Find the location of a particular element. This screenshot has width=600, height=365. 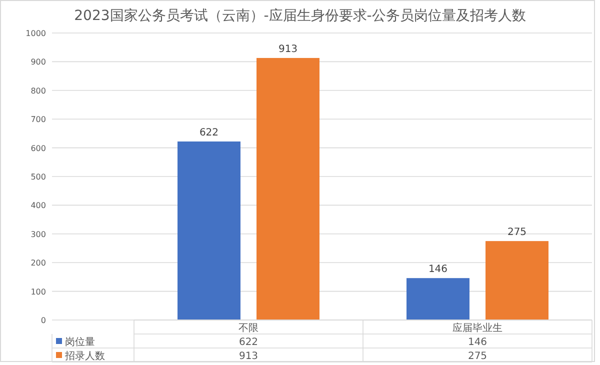

y-tick-label: 900 is located at coordinates (38, 62).